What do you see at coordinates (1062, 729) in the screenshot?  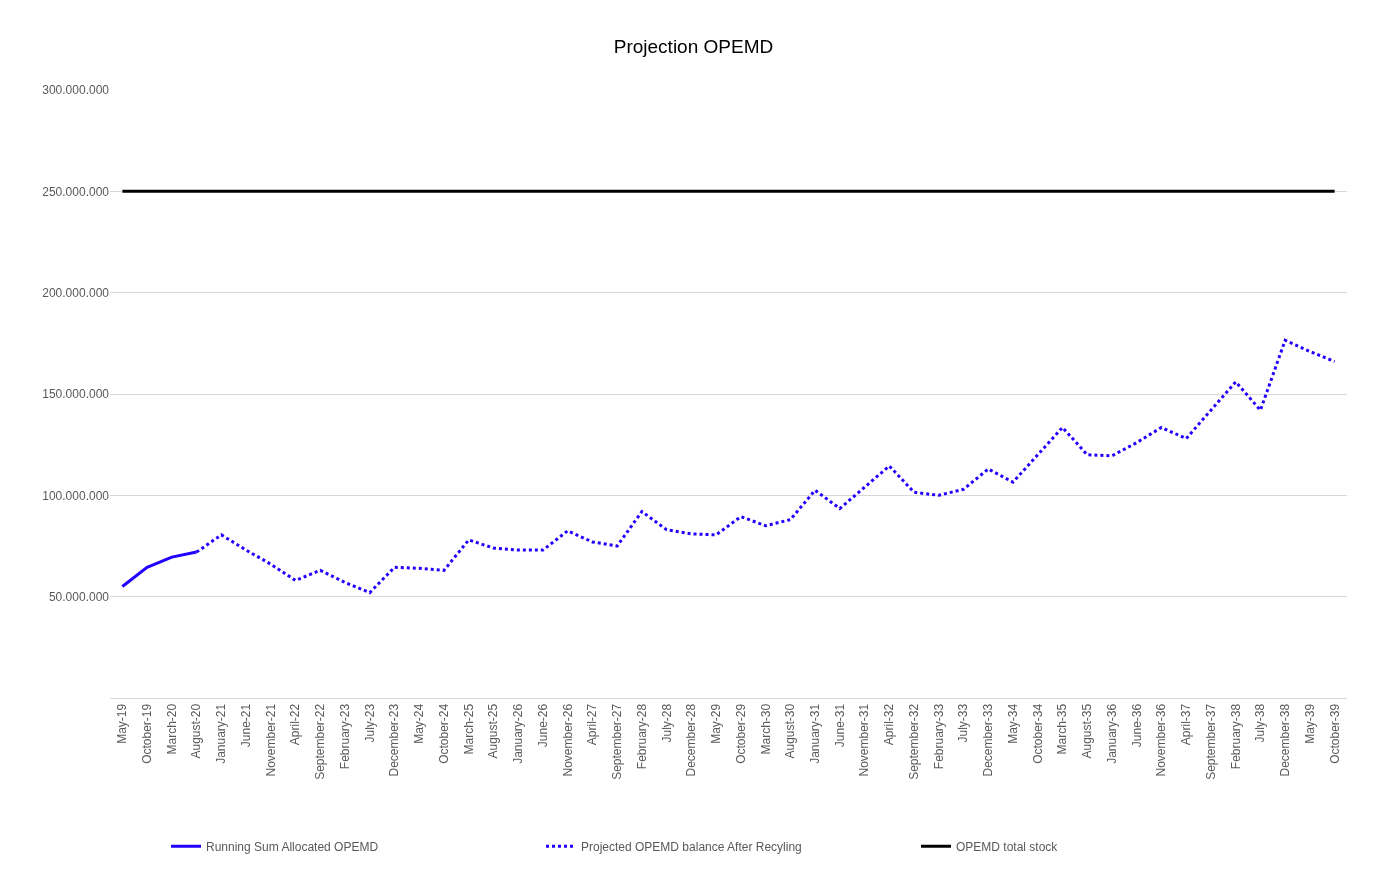 I see `x-tick-label: March-35` at bounding box center [1062, 729].